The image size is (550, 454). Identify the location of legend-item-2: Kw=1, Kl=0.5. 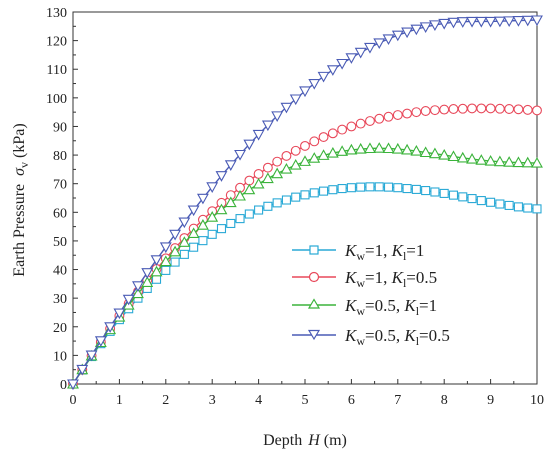
(364, 279).